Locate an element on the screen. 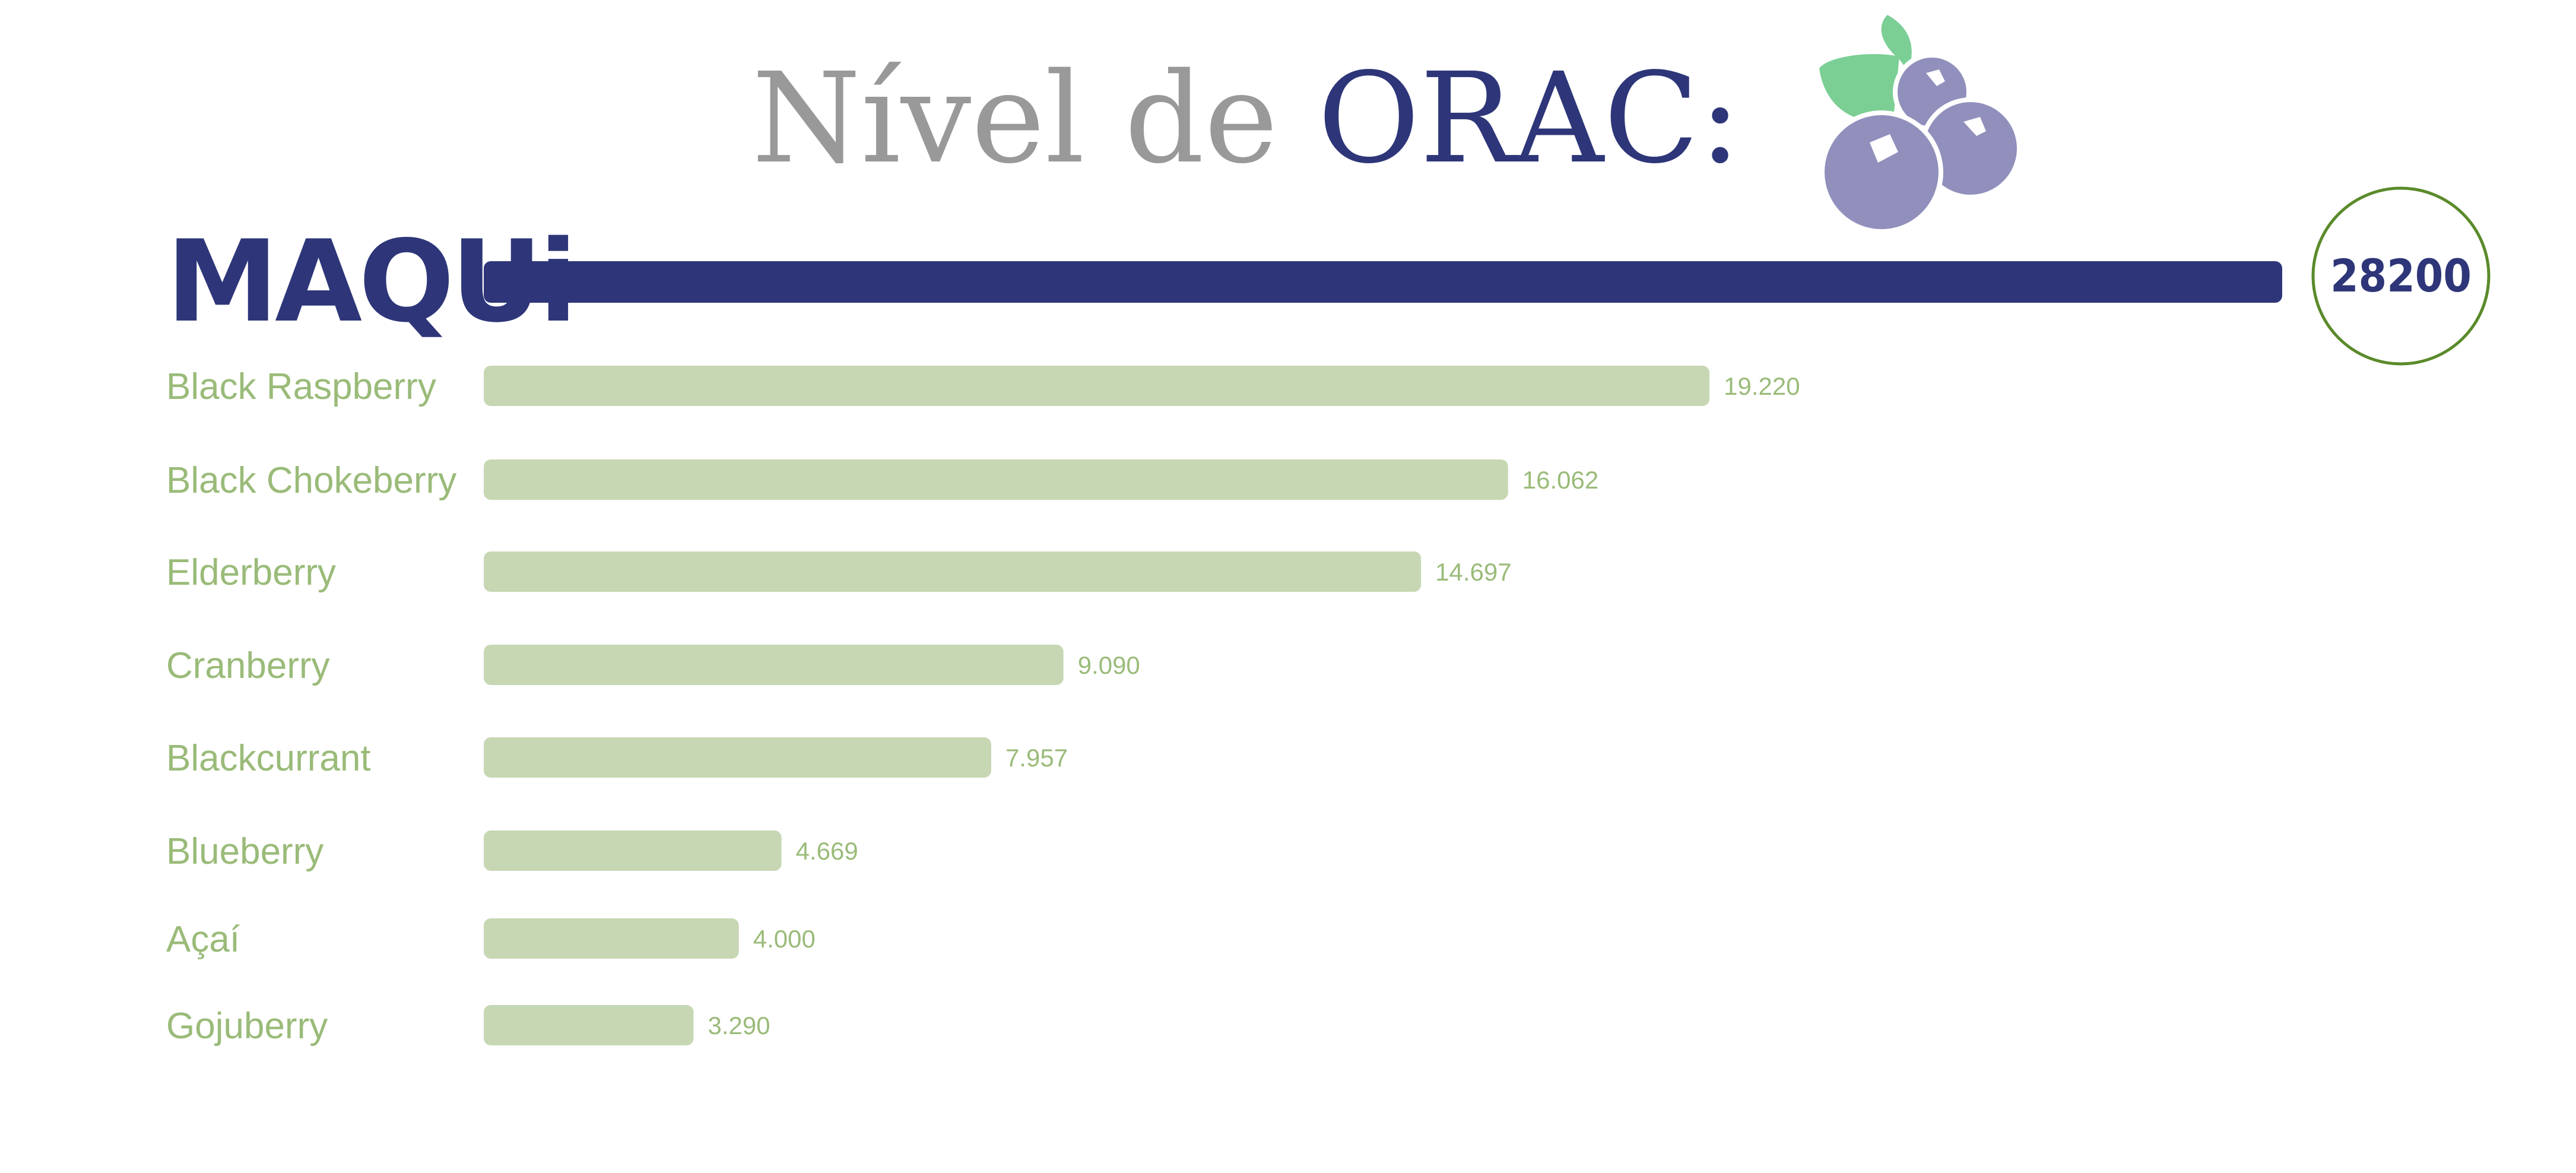  category-label: Cranberry is located at coordinates (248, 665).